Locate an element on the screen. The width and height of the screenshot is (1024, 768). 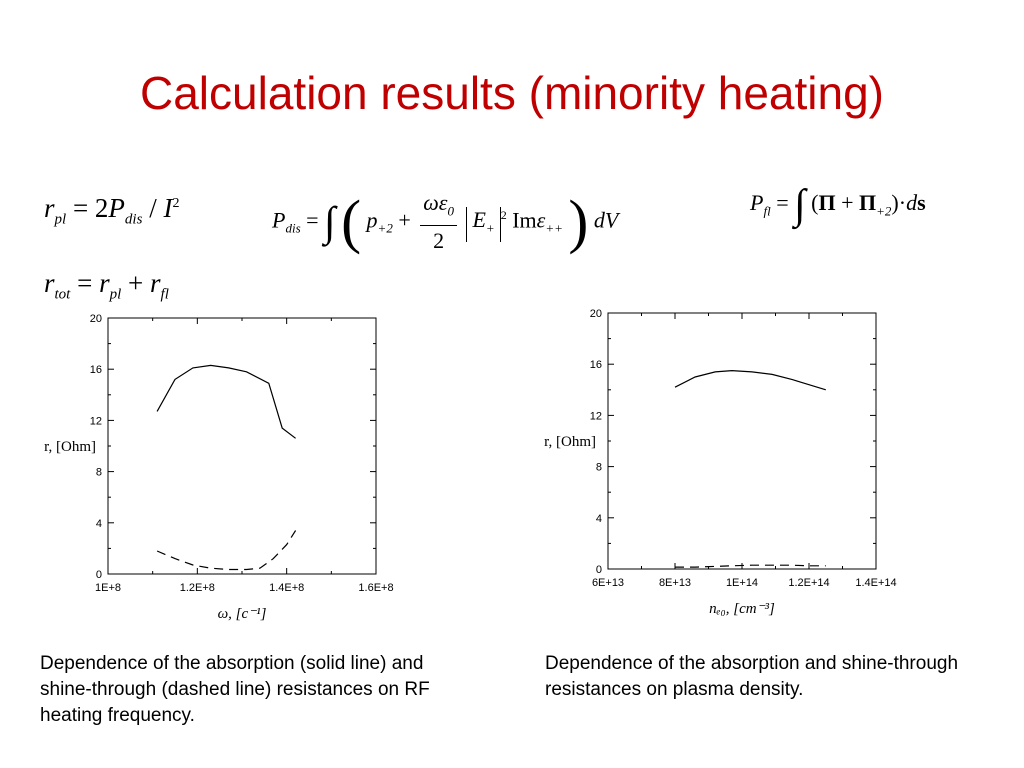
eq-subscript: 0 is located at coordinates (450, 211).